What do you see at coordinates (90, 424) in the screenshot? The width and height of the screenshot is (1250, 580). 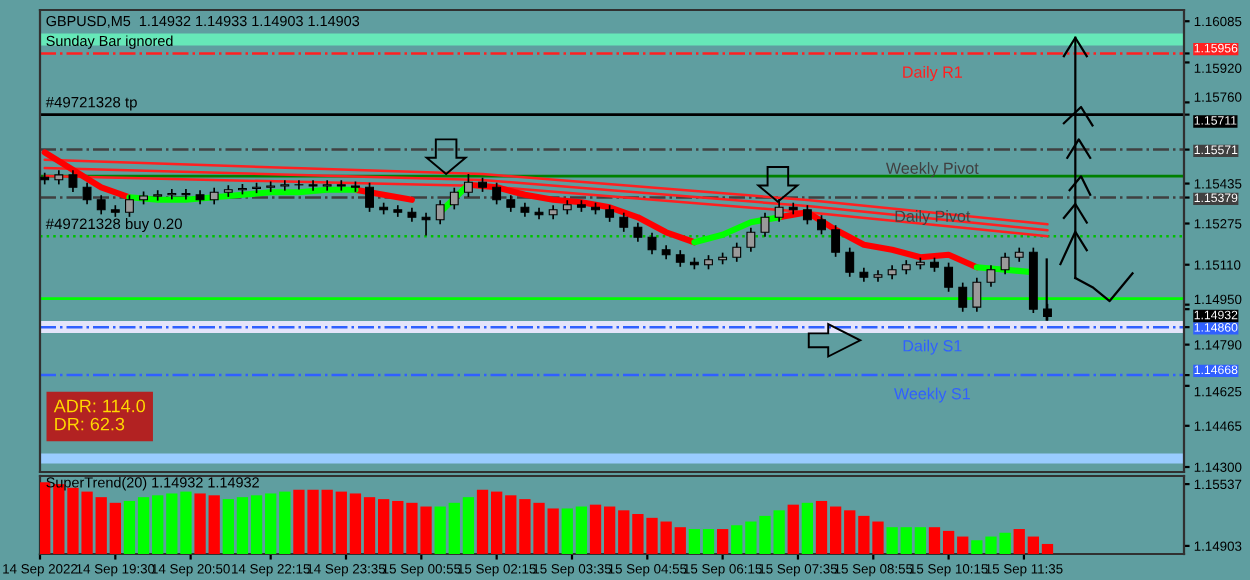 I see `annotation: DR: 62.3` at bounding box center [90, 424].